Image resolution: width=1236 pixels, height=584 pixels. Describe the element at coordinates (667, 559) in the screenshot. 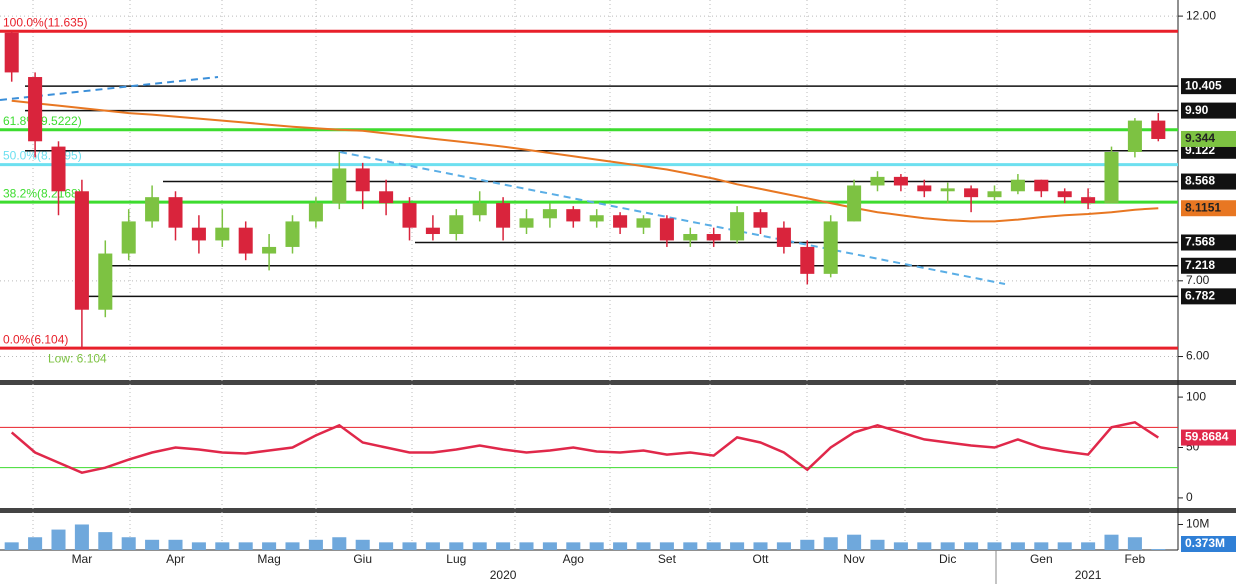

I see `x-tick-label: Set` at that location.